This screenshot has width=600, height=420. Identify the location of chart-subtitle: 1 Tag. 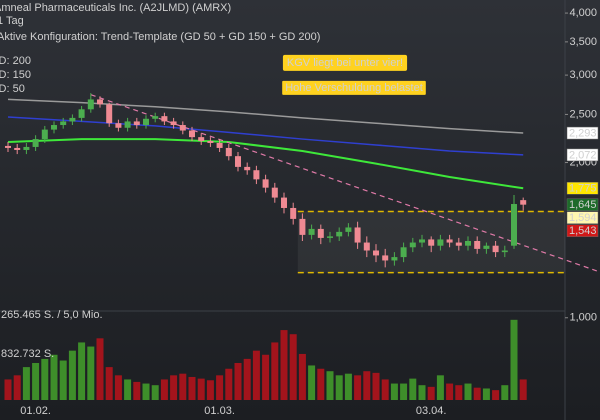
(12, 21).